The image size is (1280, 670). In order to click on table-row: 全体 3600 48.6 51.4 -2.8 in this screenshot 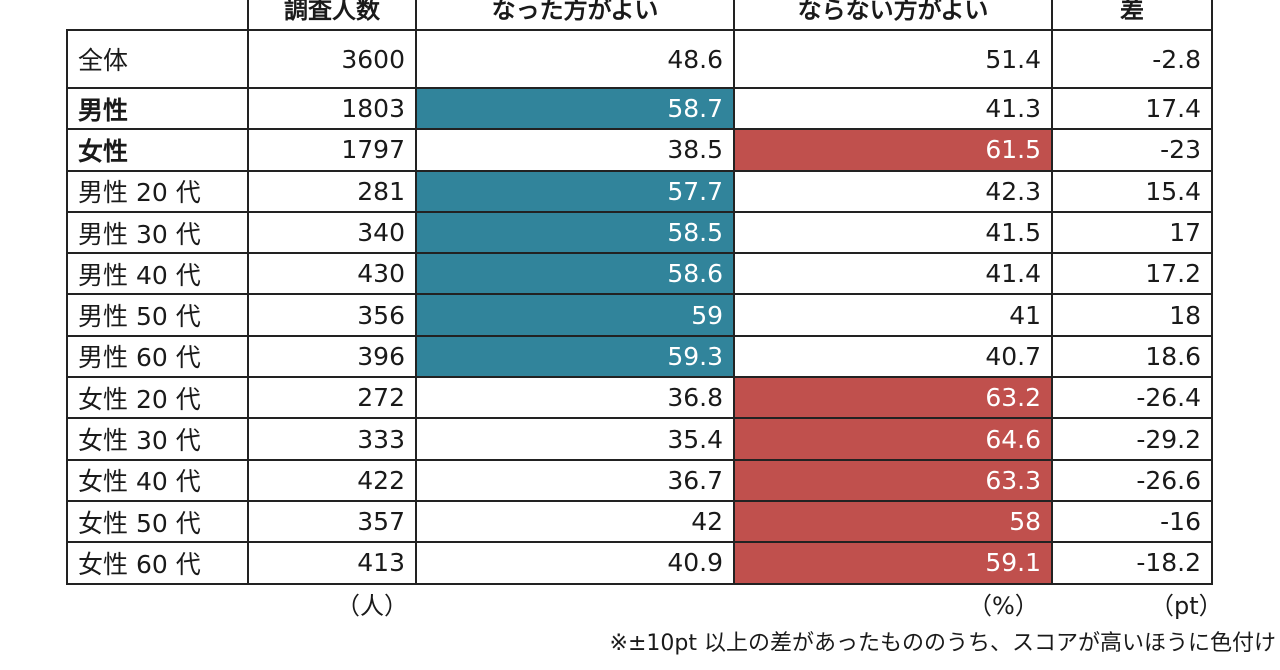, I will do `click(639, 59)`.